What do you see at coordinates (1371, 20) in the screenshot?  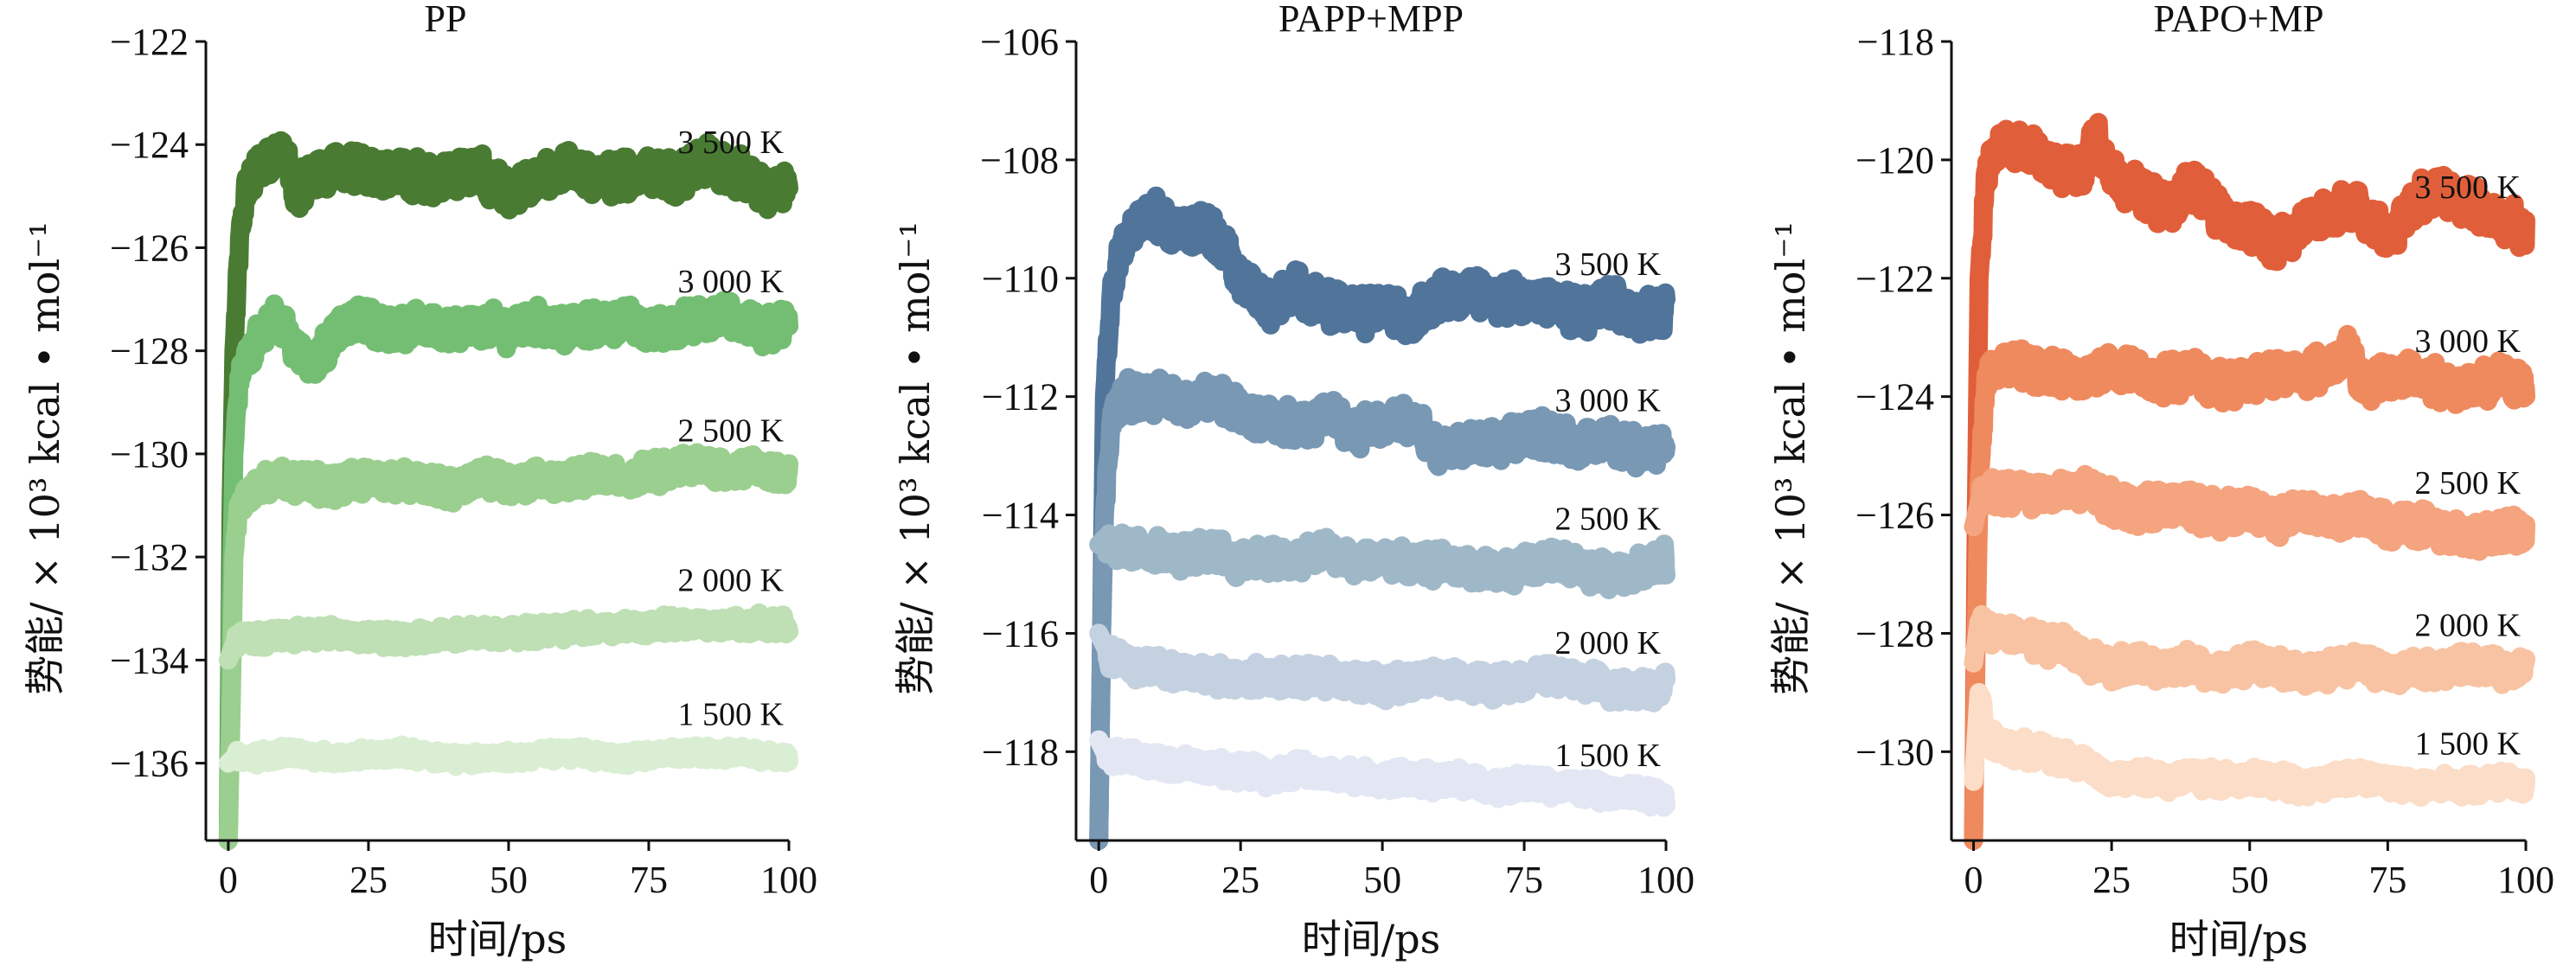 I see `chart-title: PAPP+MPP` at bounding box center [1371, 20].